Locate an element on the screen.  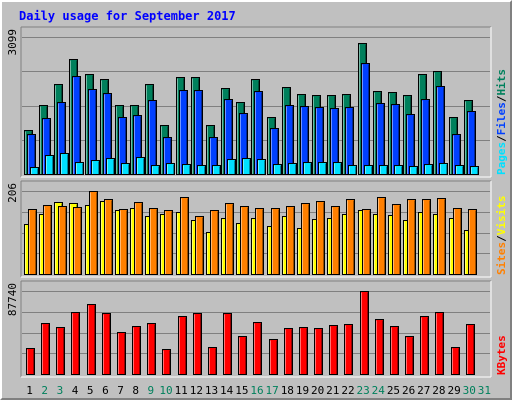
day-label: 14 is located at coordinates (227, 390).